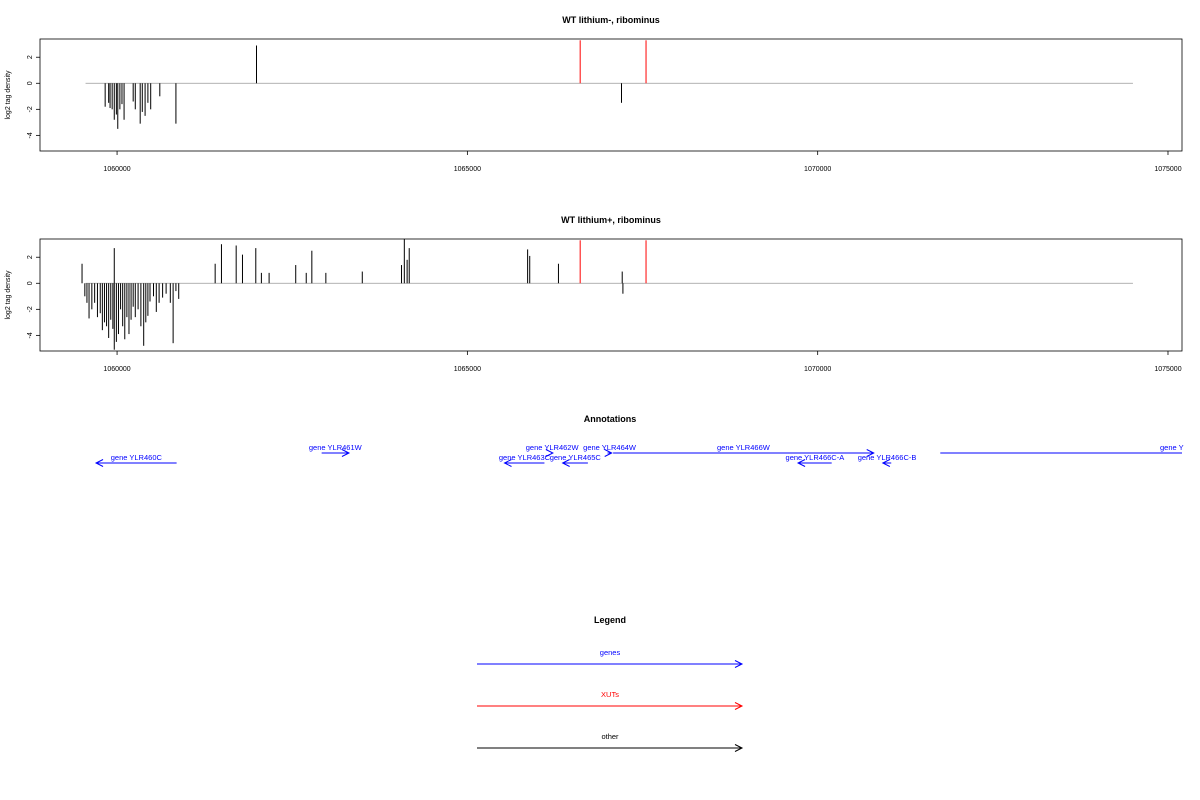  Describe the element at coordinates (553, 447) in the screenshot. I see `gene-label: gene YLR462W` at that location.